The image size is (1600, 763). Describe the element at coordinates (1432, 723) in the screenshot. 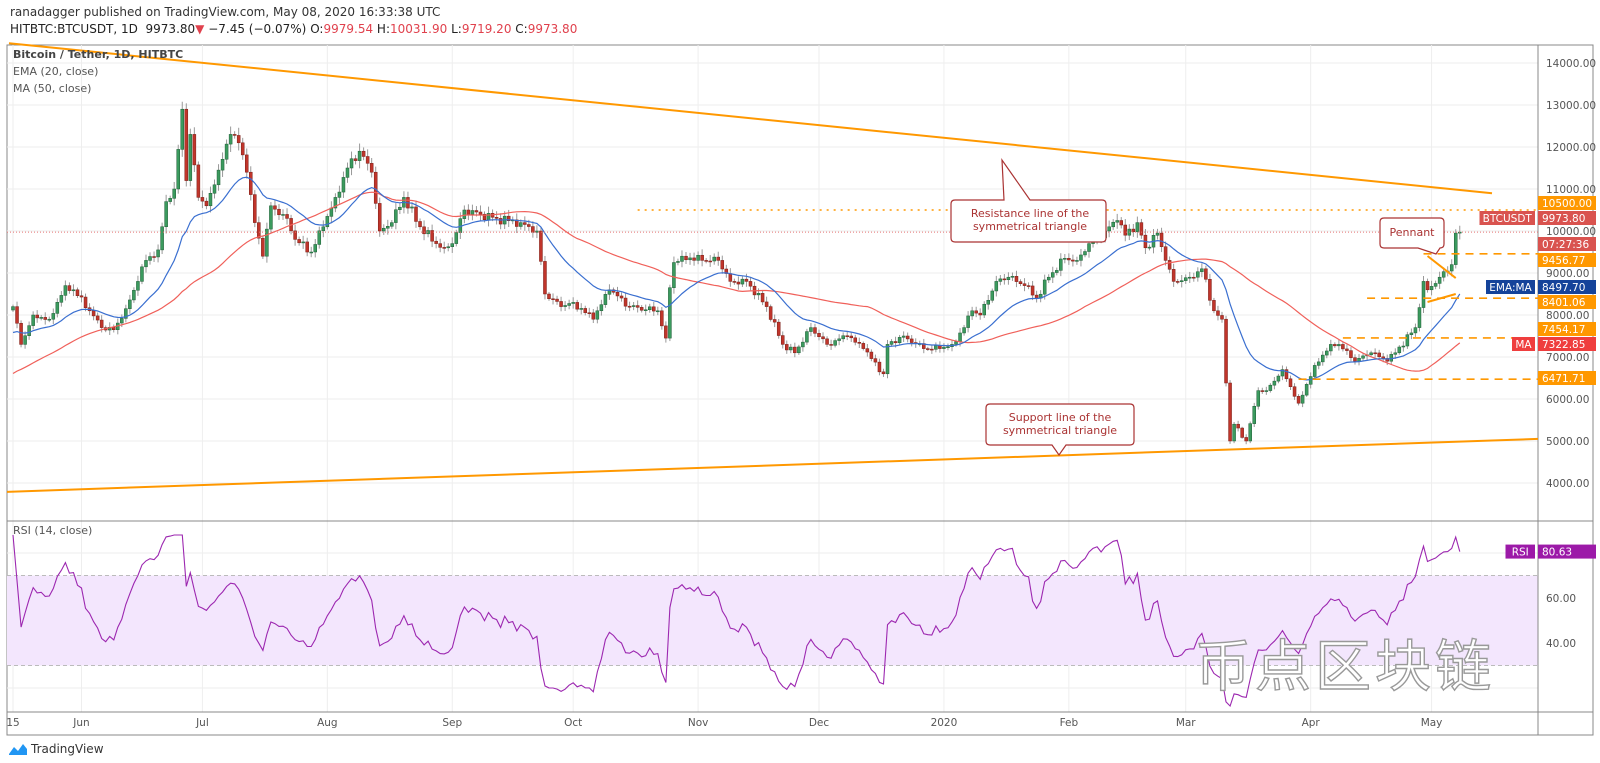

I see `time-tick-label: May` at that location.